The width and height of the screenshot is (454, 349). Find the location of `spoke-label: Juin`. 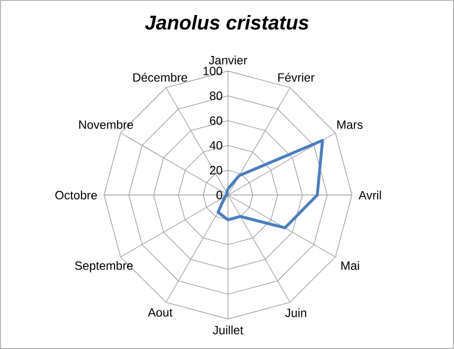

spoke-label: Juin is located at coordinates (295, 313).